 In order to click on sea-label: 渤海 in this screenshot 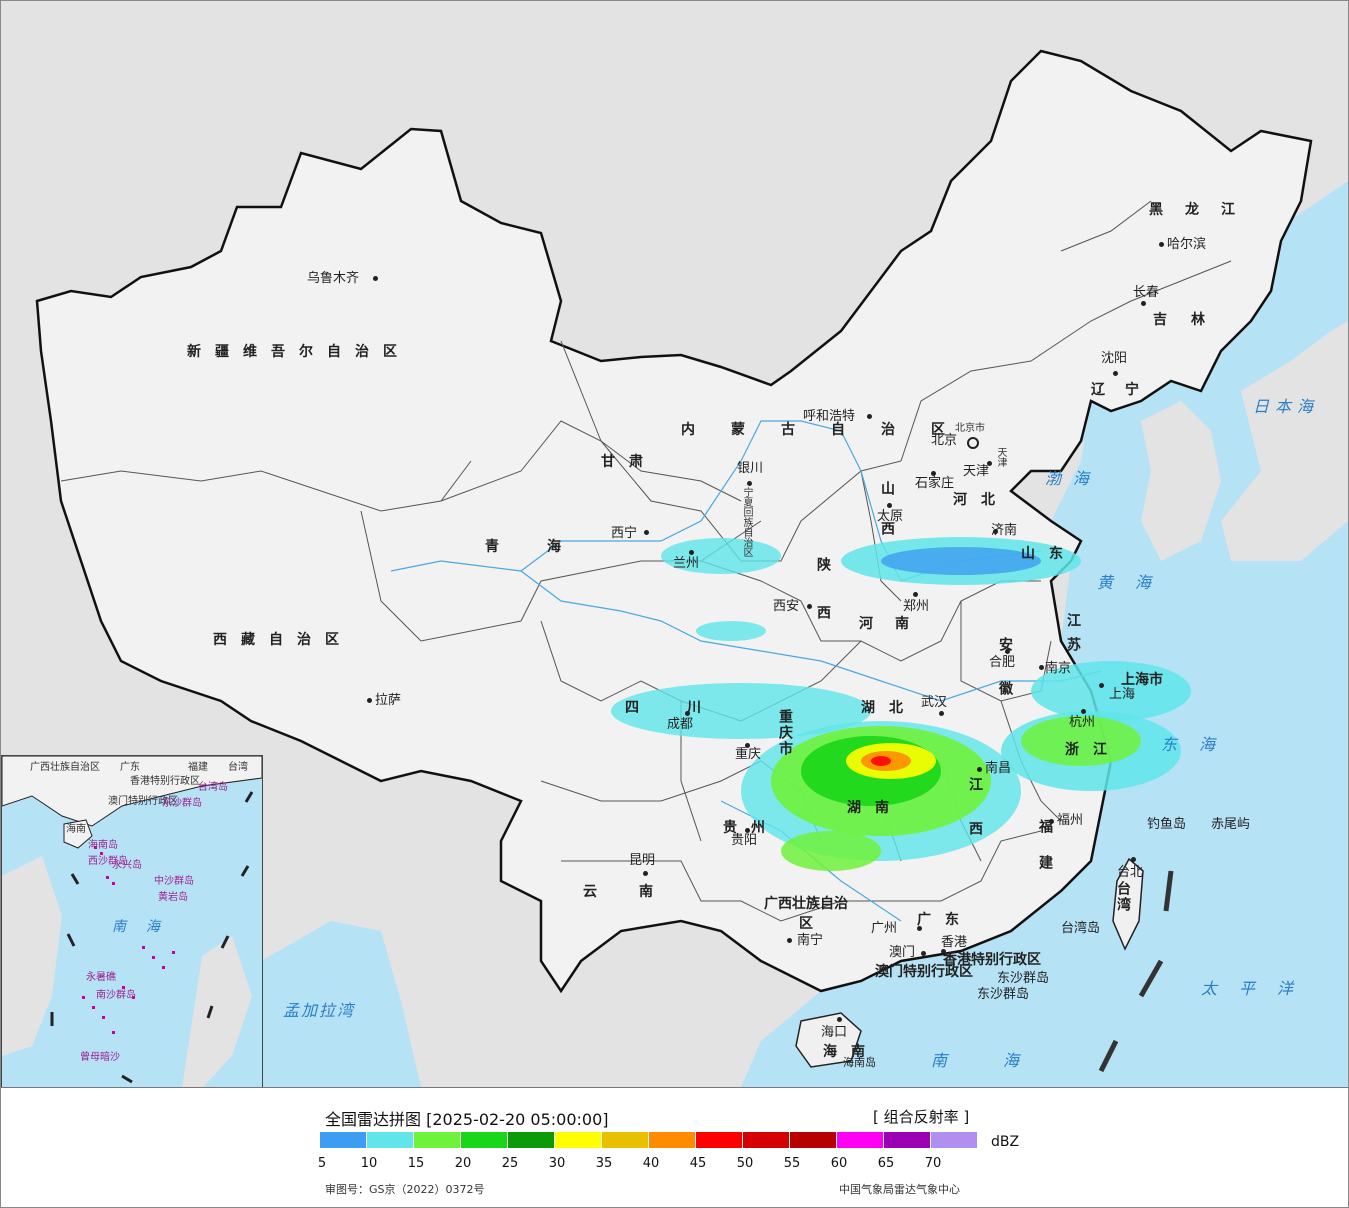, I will do `click(1073, 478)`.